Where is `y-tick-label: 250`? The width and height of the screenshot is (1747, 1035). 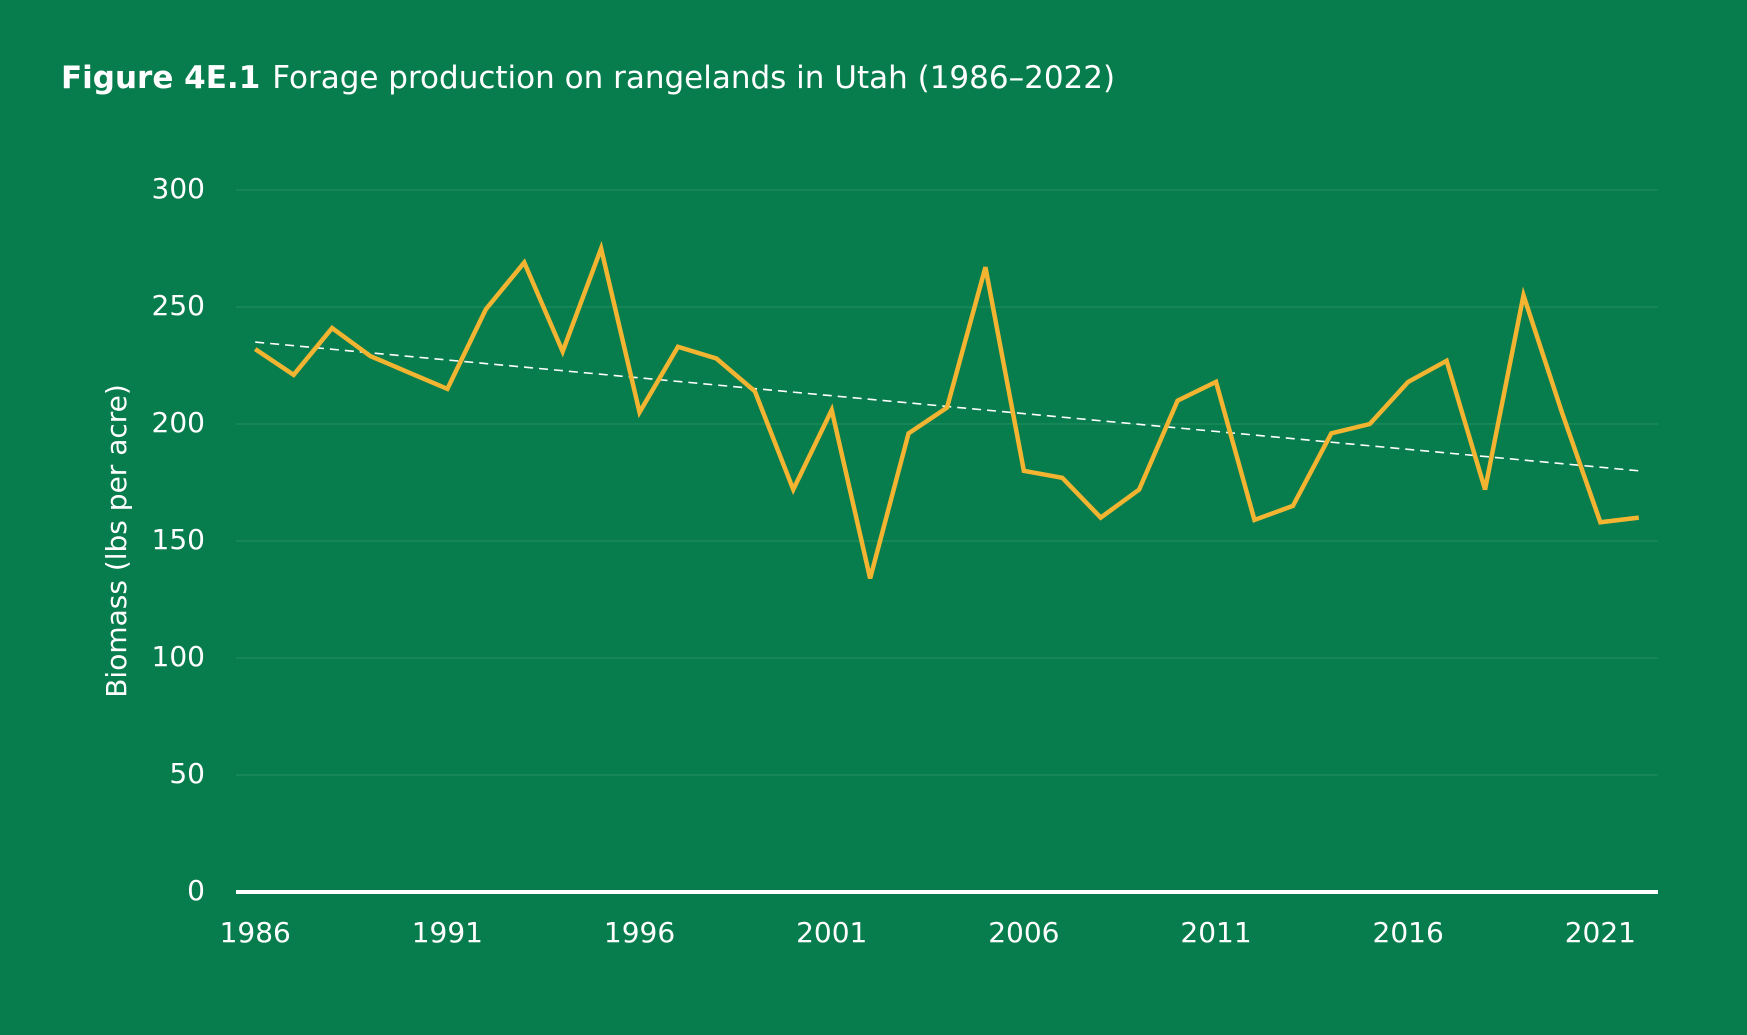
y-tick-label: 250 is located at coordinates (178, 305).